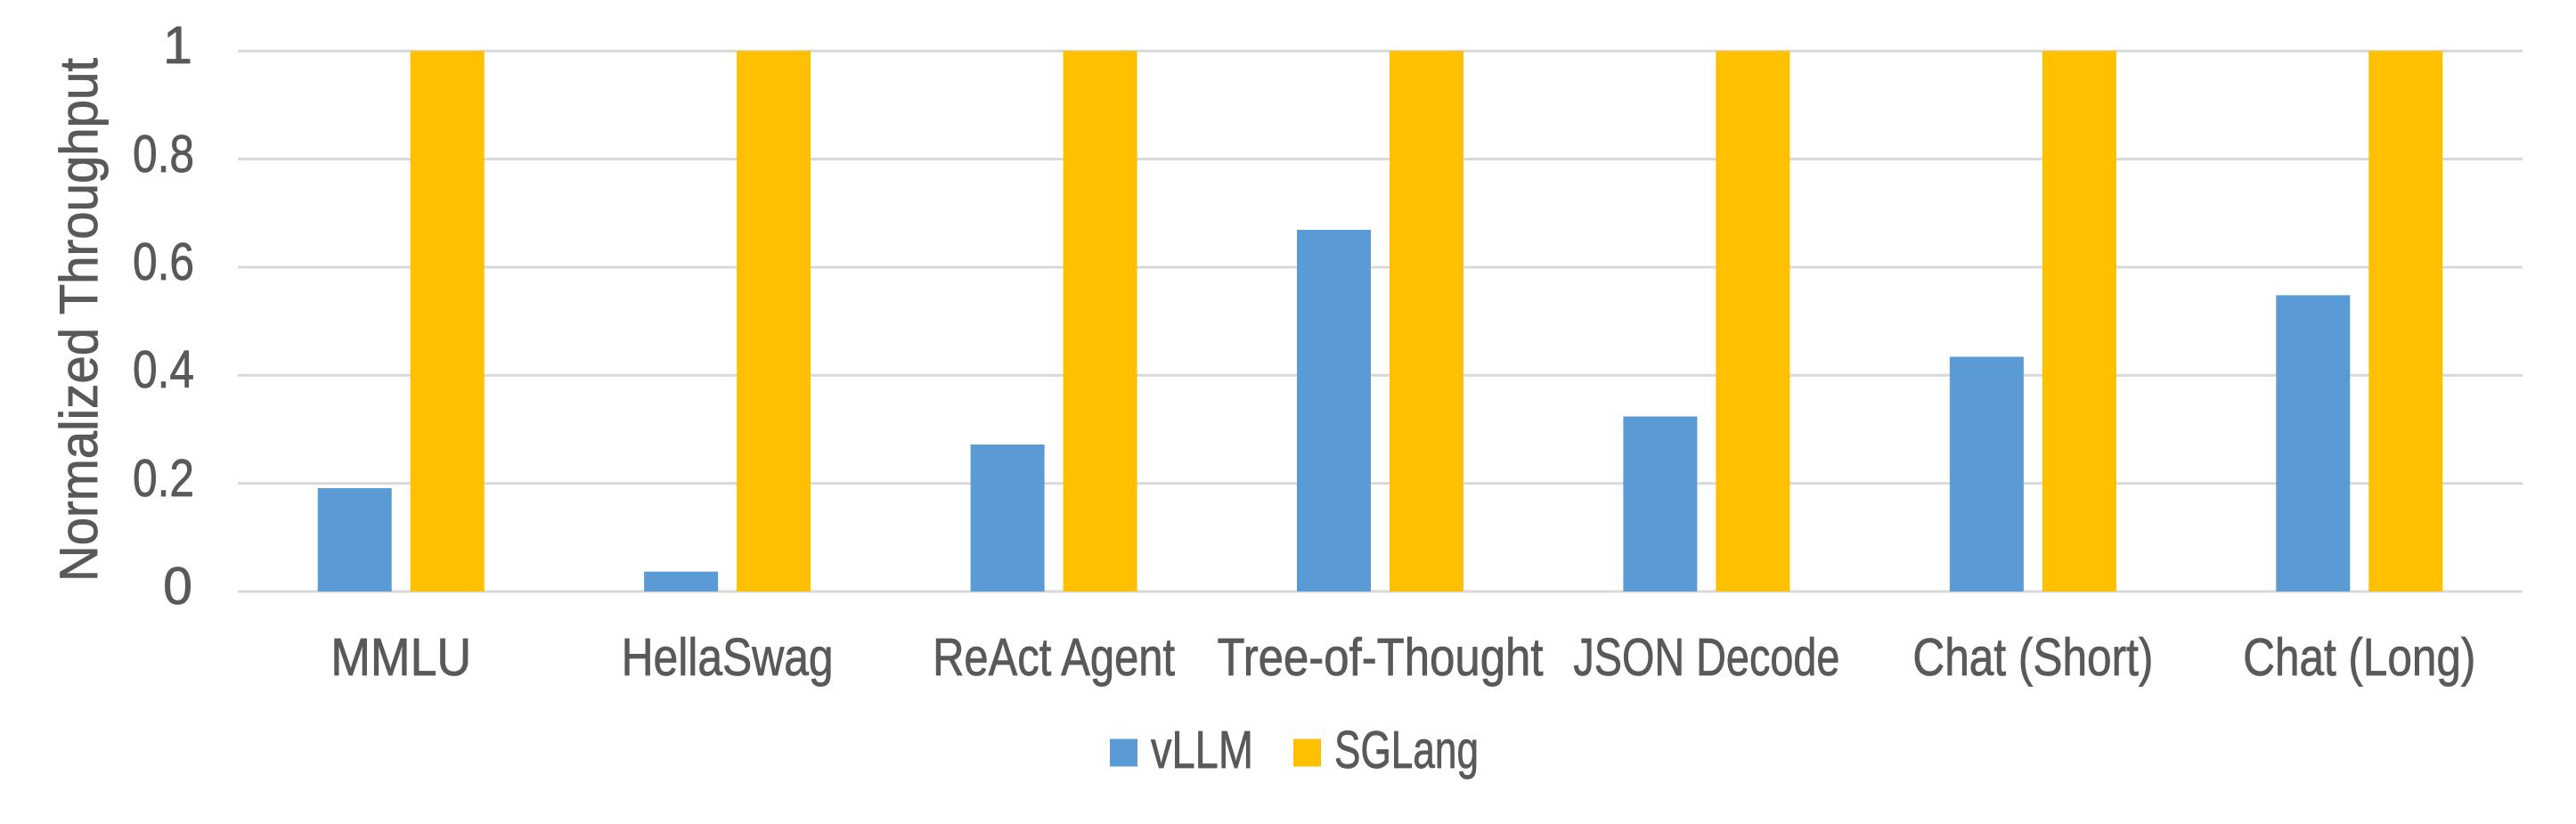 The image size is (2576, 824). Describe the element at coordinates (163, 262) in the screenshot. I see `svg-text: 0.6` at that location.